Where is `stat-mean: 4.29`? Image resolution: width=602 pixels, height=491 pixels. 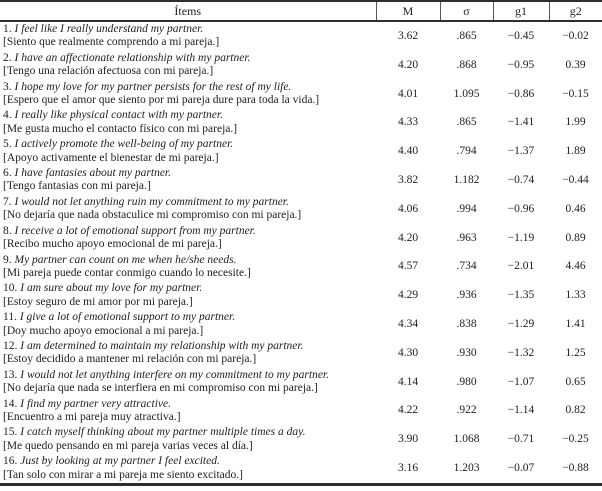
stat-mean: 4.29 is located at coordinates (408, 295).